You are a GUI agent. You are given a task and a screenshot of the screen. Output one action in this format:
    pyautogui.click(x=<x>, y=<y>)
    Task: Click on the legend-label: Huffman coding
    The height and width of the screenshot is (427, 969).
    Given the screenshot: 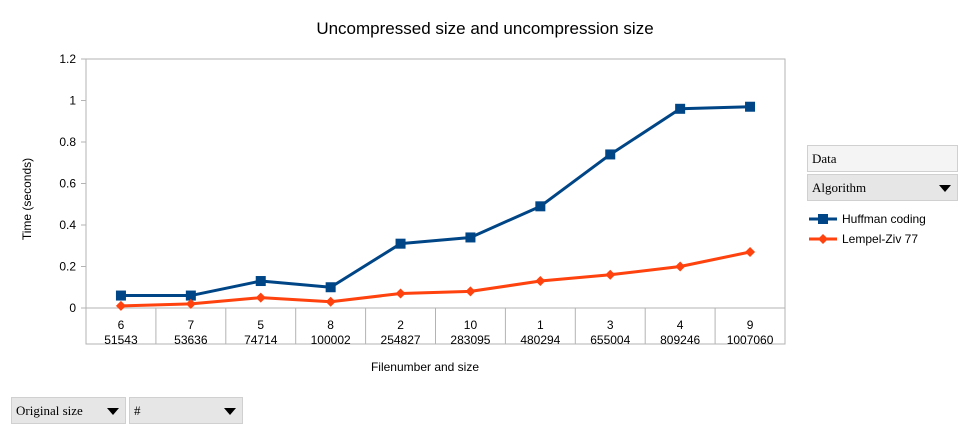 What is the action you would take?
    pyautogui.click(x=884, y=219)
    